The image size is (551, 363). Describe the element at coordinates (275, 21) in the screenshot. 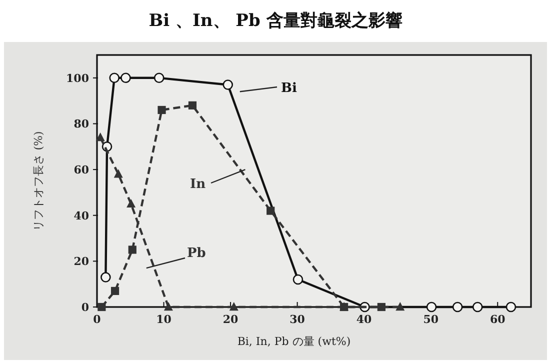

I see `chart-title: Bi 、In、 Pb 含量對龜裂之影響` at that location.